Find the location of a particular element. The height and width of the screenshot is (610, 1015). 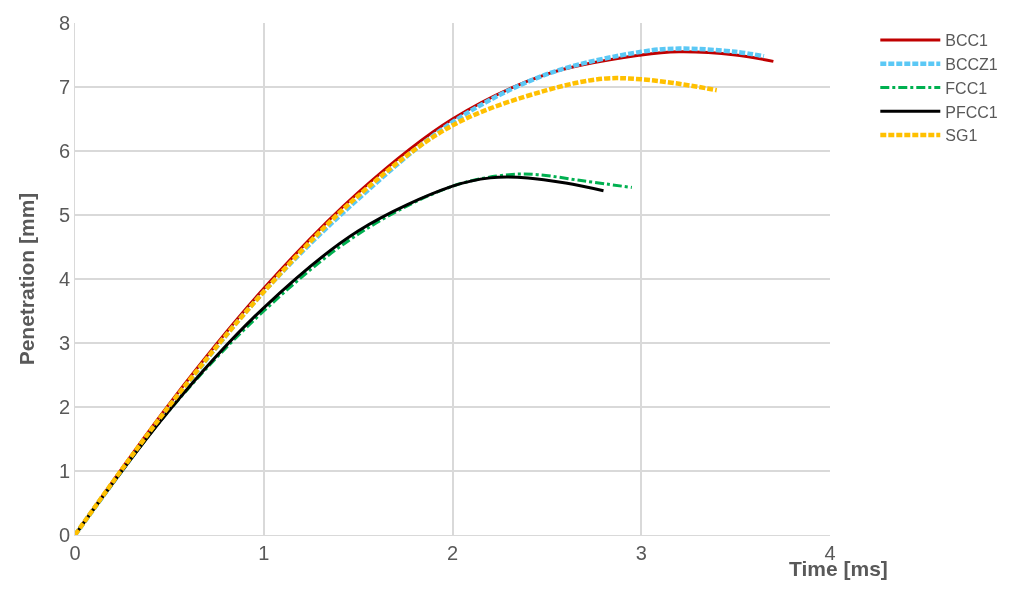

y-tick-label: 5 is located at coordinates (64, 215).